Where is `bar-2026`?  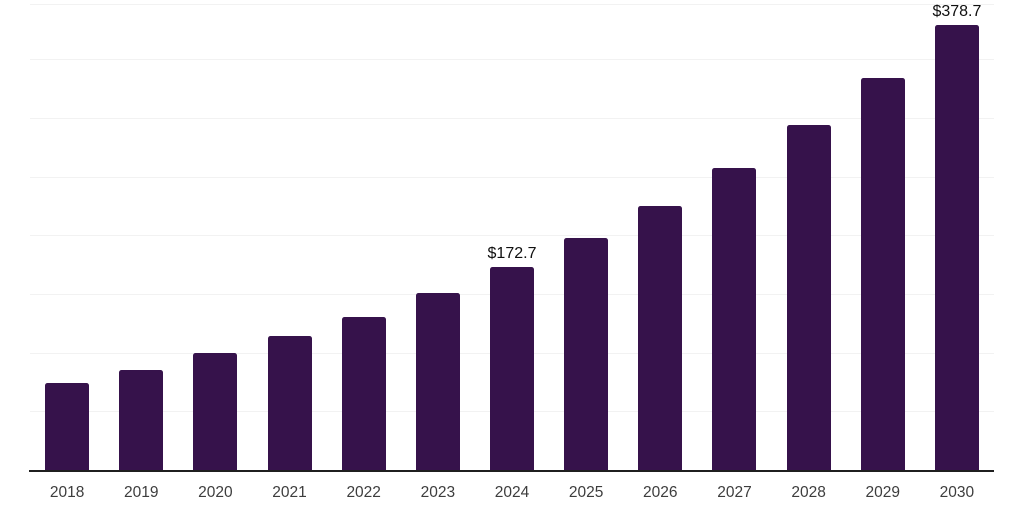 bar-2026 is located at coordinates (660, 337).